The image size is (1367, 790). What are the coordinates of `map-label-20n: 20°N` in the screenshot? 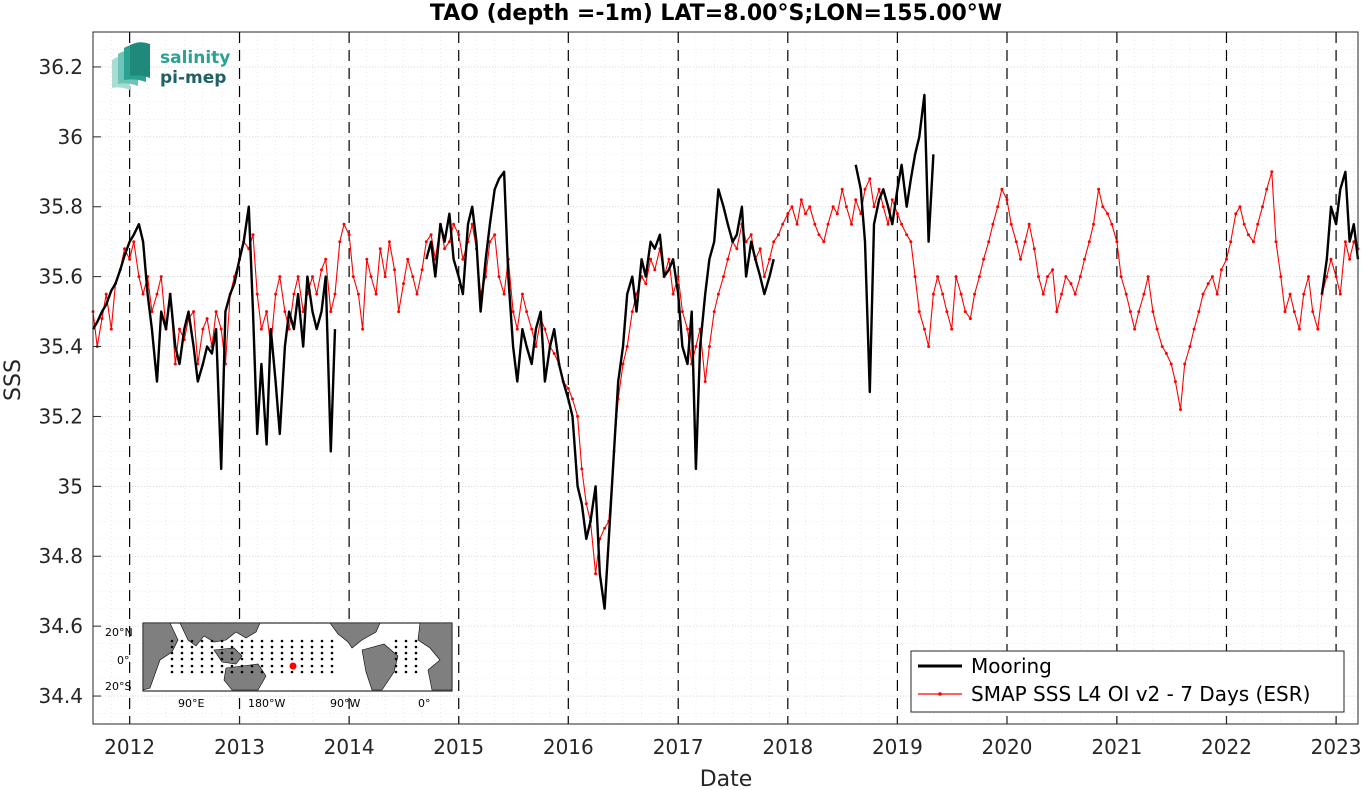 It's located at (119, 632).